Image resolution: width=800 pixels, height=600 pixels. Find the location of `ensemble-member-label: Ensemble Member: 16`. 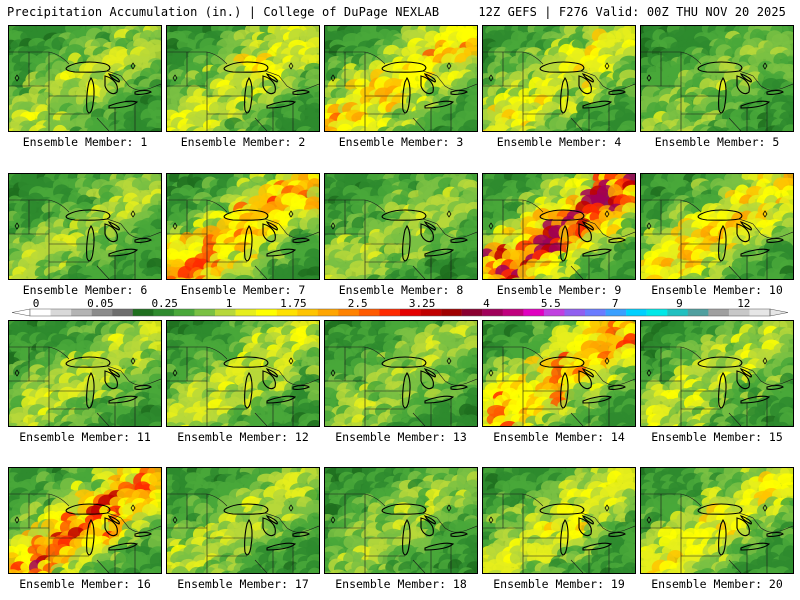

ensemble-member-label: Ensemble Member: 16 is located at coordinates (85, 584).